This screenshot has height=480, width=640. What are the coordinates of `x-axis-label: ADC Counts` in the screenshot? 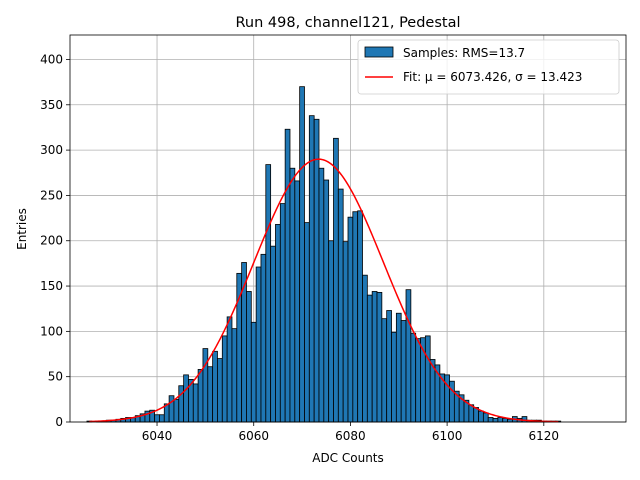 It's located at (348, 458).